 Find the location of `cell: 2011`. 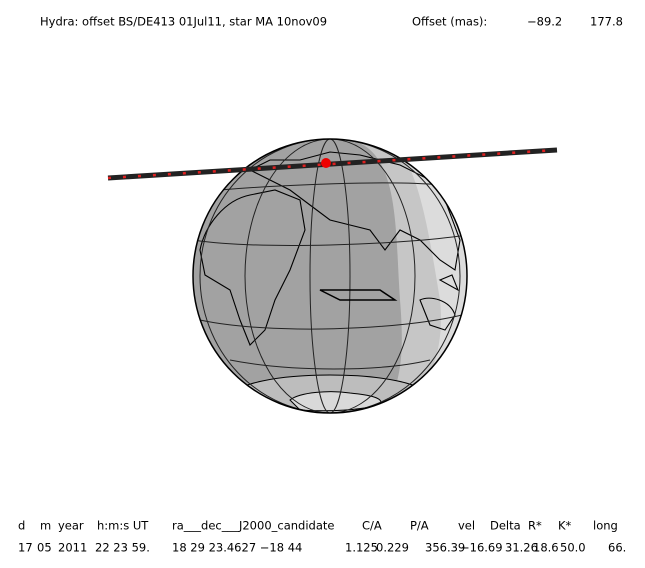

cell: 2011 is located at coordinates (72, 548).